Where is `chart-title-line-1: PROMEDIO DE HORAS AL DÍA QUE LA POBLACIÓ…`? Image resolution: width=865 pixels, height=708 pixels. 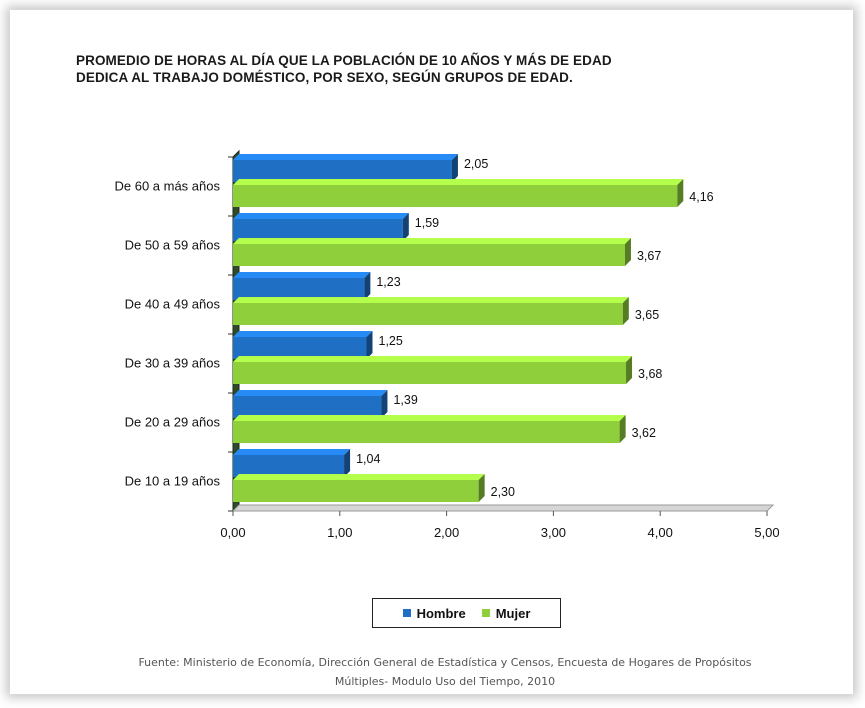 chart-title-line-1: PROMEDIO DE HORAS AL DÍA QUE LA POBLACIÓ… is located at coordinates (344, 60).